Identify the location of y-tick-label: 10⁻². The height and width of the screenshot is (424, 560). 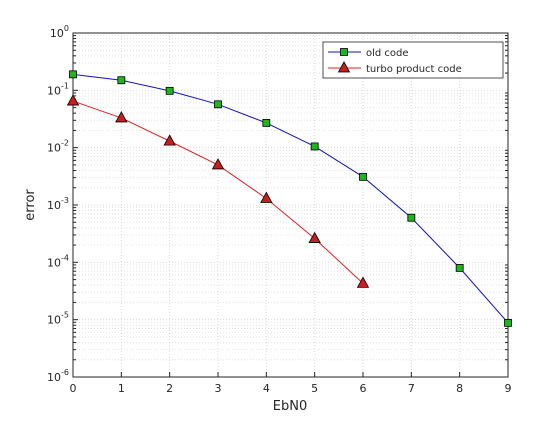
(58, 147).